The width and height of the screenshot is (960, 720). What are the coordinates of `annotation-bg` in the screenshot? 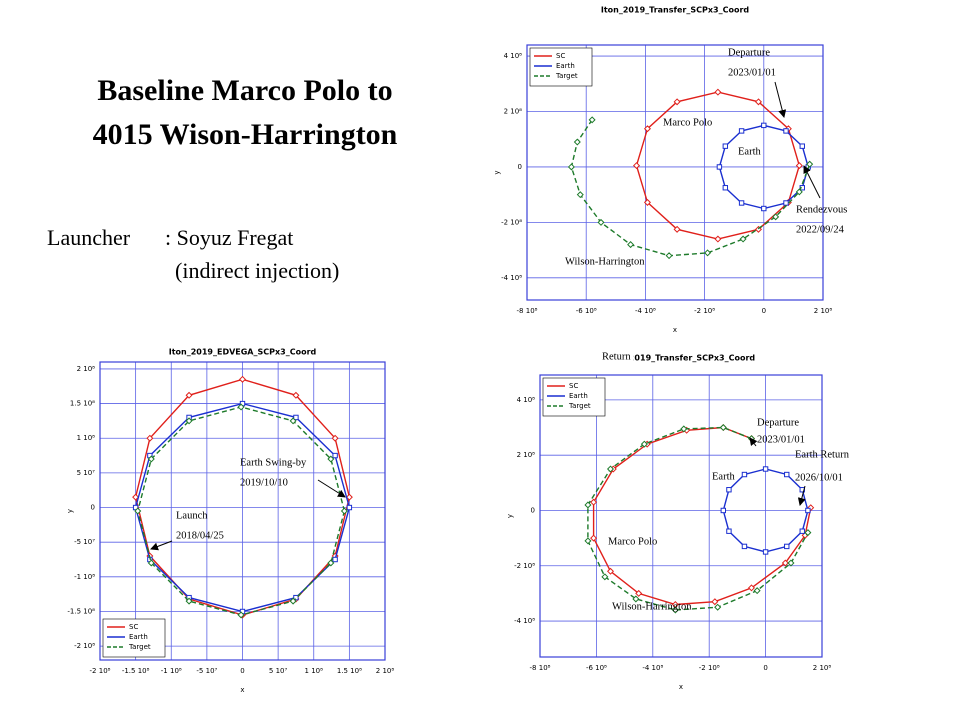 It's located at (616, 357).